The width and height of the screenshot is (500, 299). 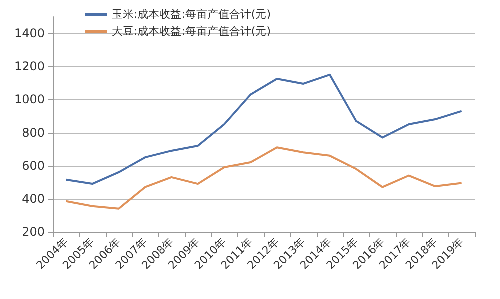 I want to click on legend-label: 大豆:成本收益:每亩产值合计(元), so click(x=191, y=31).